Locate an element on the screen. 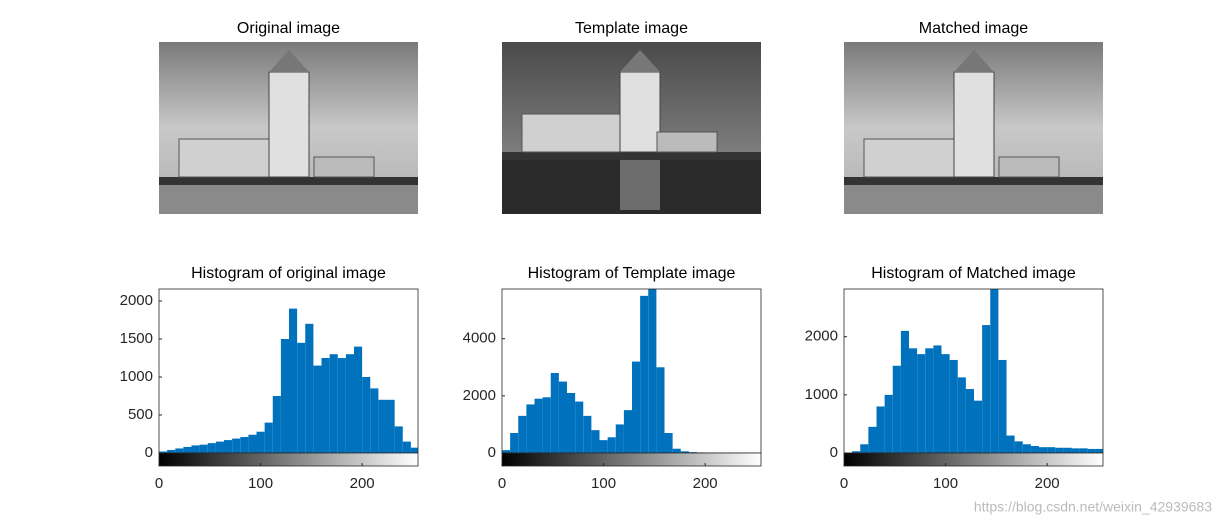  chart-title: Histogram of Template image is located at coordinates (632, 273).